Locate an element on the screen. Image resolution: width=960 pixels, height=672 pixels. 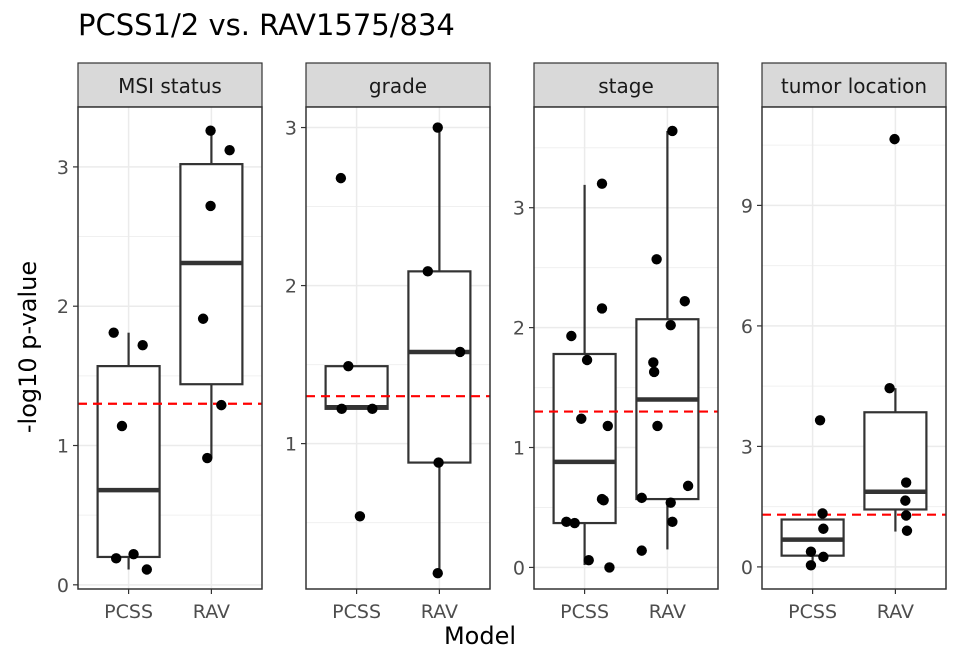
facet-strip-label: grade is located at coordinates (398, 86).